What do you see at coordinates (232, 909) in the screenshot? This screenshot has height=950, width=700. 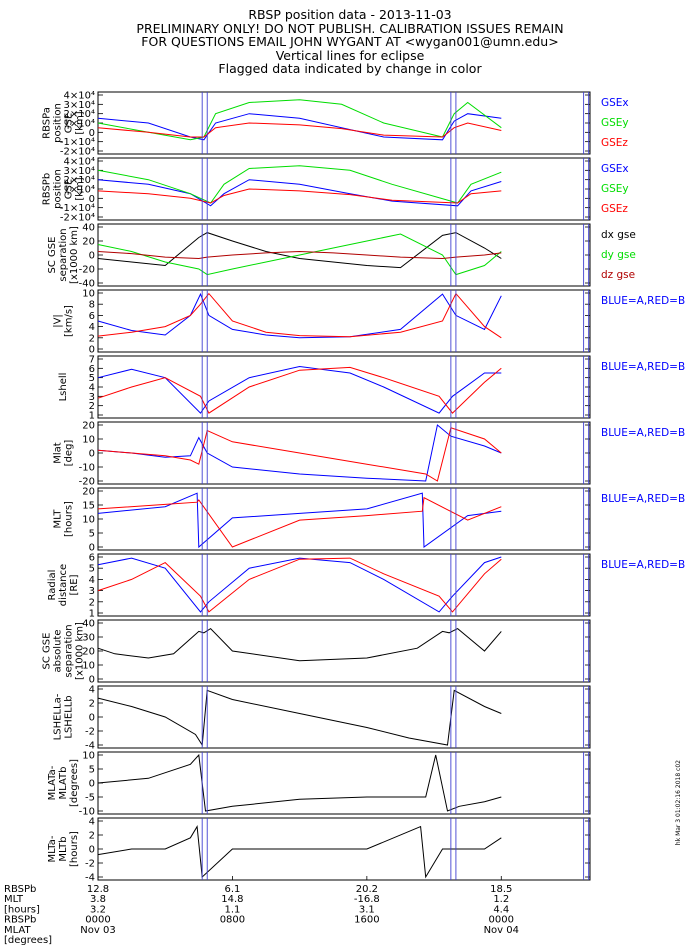 I see `table-cell: 1.1` at bounding box center [232, 909].